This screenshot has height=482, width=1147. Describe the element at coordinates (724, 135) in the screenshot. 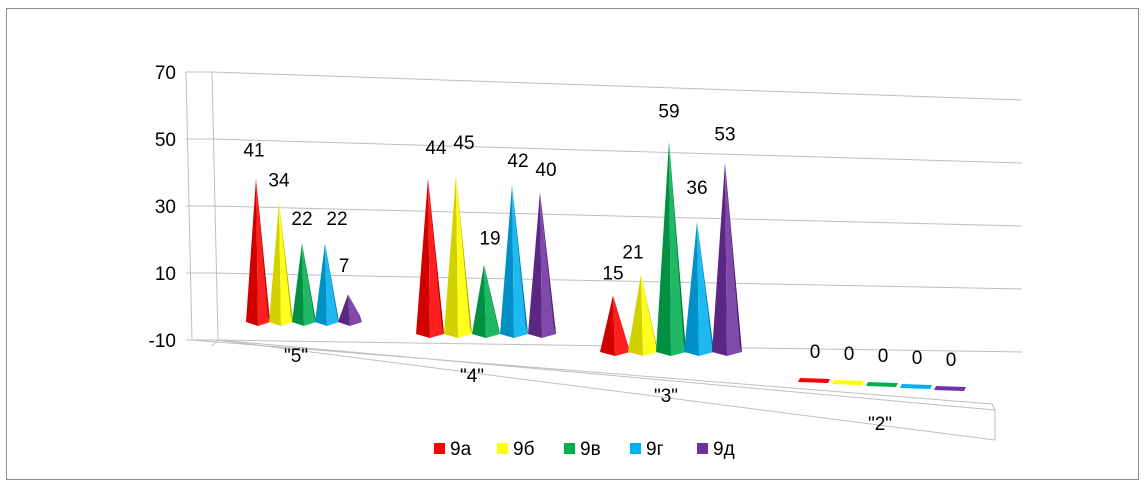

I see `data-label: 53` at that location.